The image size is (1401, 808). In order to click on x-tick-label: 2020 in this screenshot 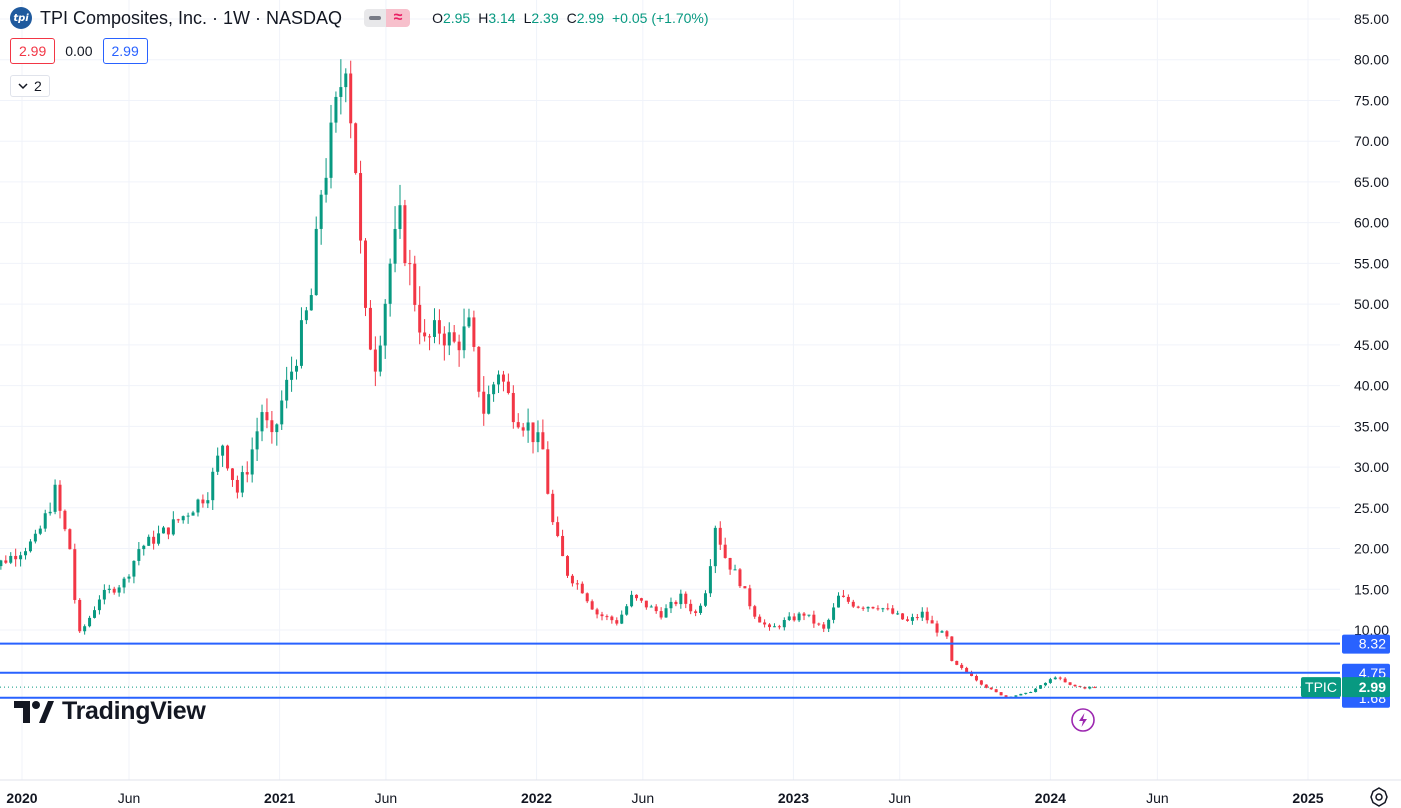, I will do `click(21, 798)`.